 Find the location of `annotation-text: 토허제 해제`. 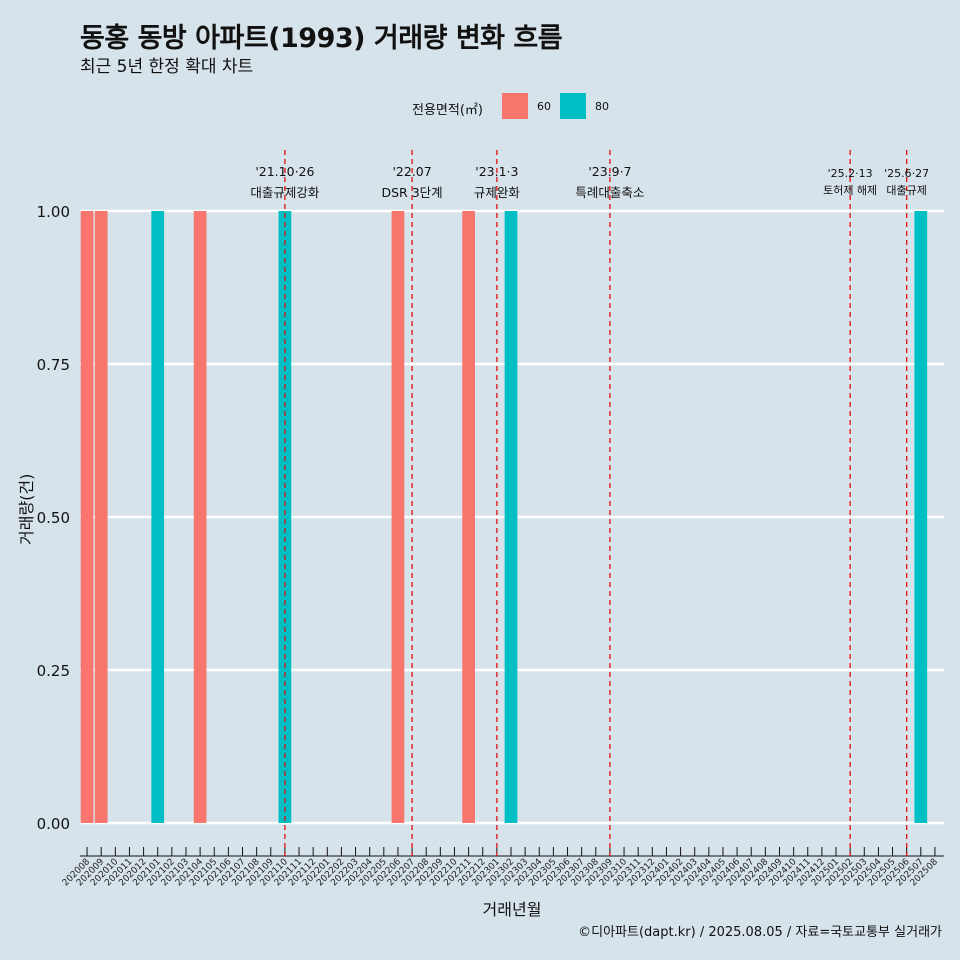

annotation-text: 토허제 해제 is located at coordinates (850, 190).